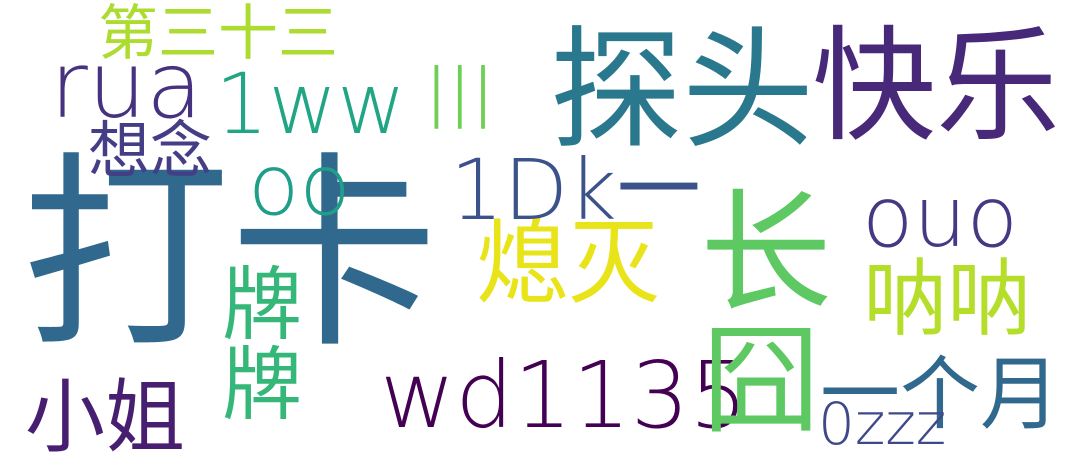  I want to click on word-ximie: 熄灭, so click(568, 263).